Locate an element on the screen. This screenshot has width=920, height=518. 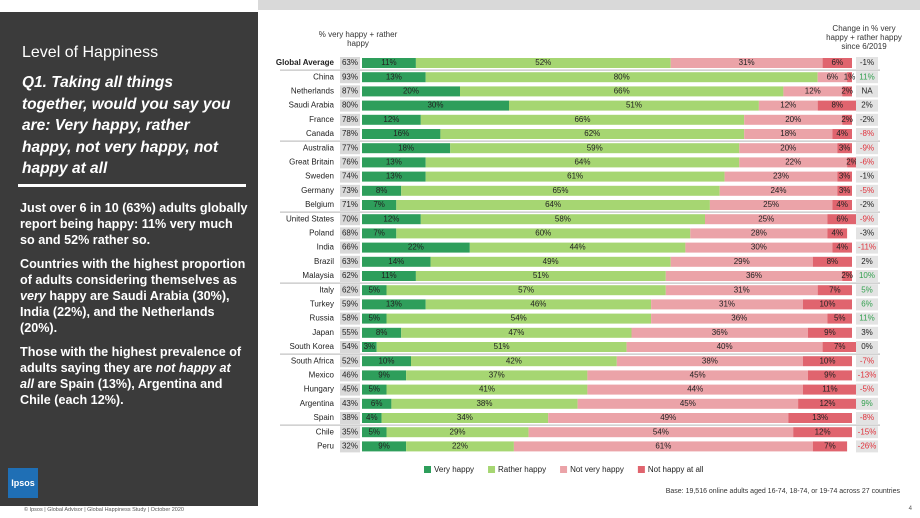
legend-swatch is located at coordinates (641, 469).